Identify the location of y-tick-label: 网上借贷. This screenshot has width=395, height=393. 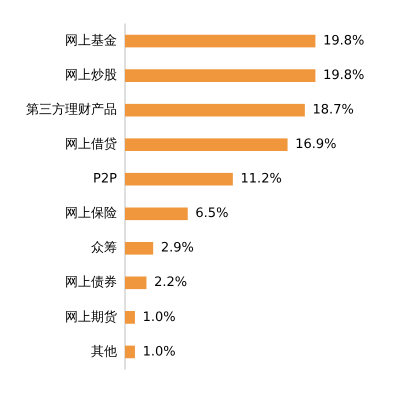
(91, 144).